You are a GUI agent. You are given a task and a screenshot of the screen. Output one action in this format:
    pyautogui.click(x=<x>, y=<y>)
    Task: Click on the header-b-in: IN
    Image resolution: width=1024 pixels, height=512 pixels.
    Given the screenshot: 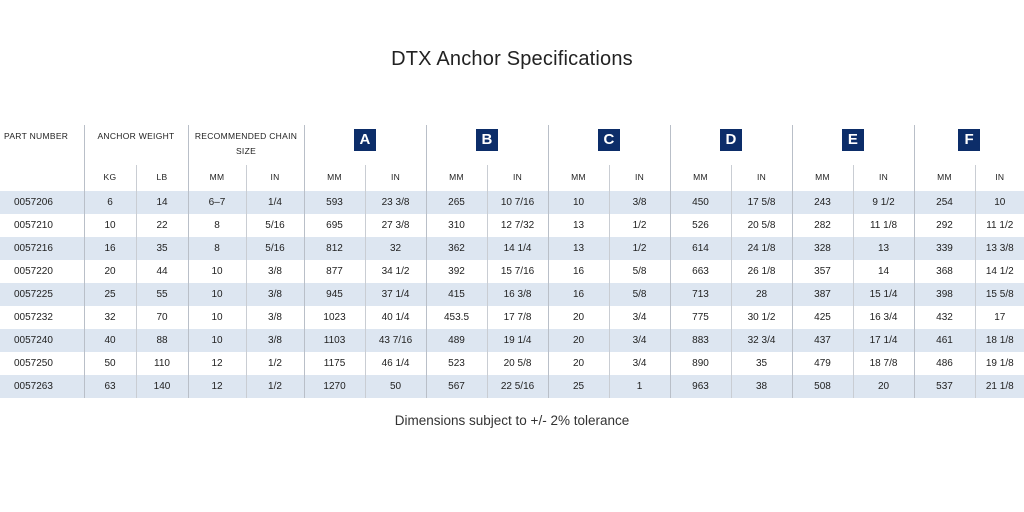 What is the action you would take?
    pyautogui.click(x=517, y=178)
    